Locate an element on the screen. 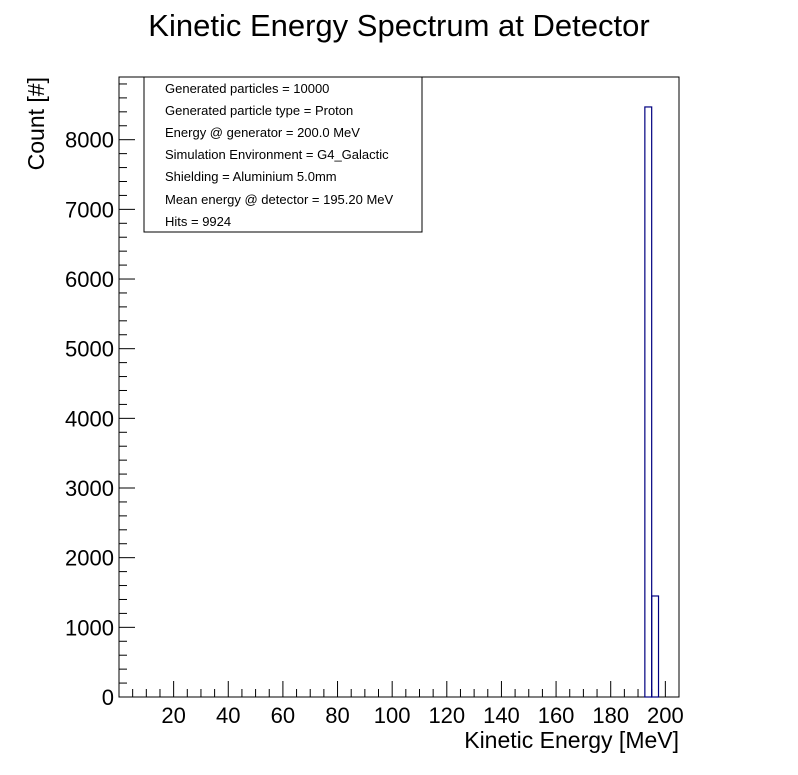  histogram-bins is located at coordinates (652, 402).